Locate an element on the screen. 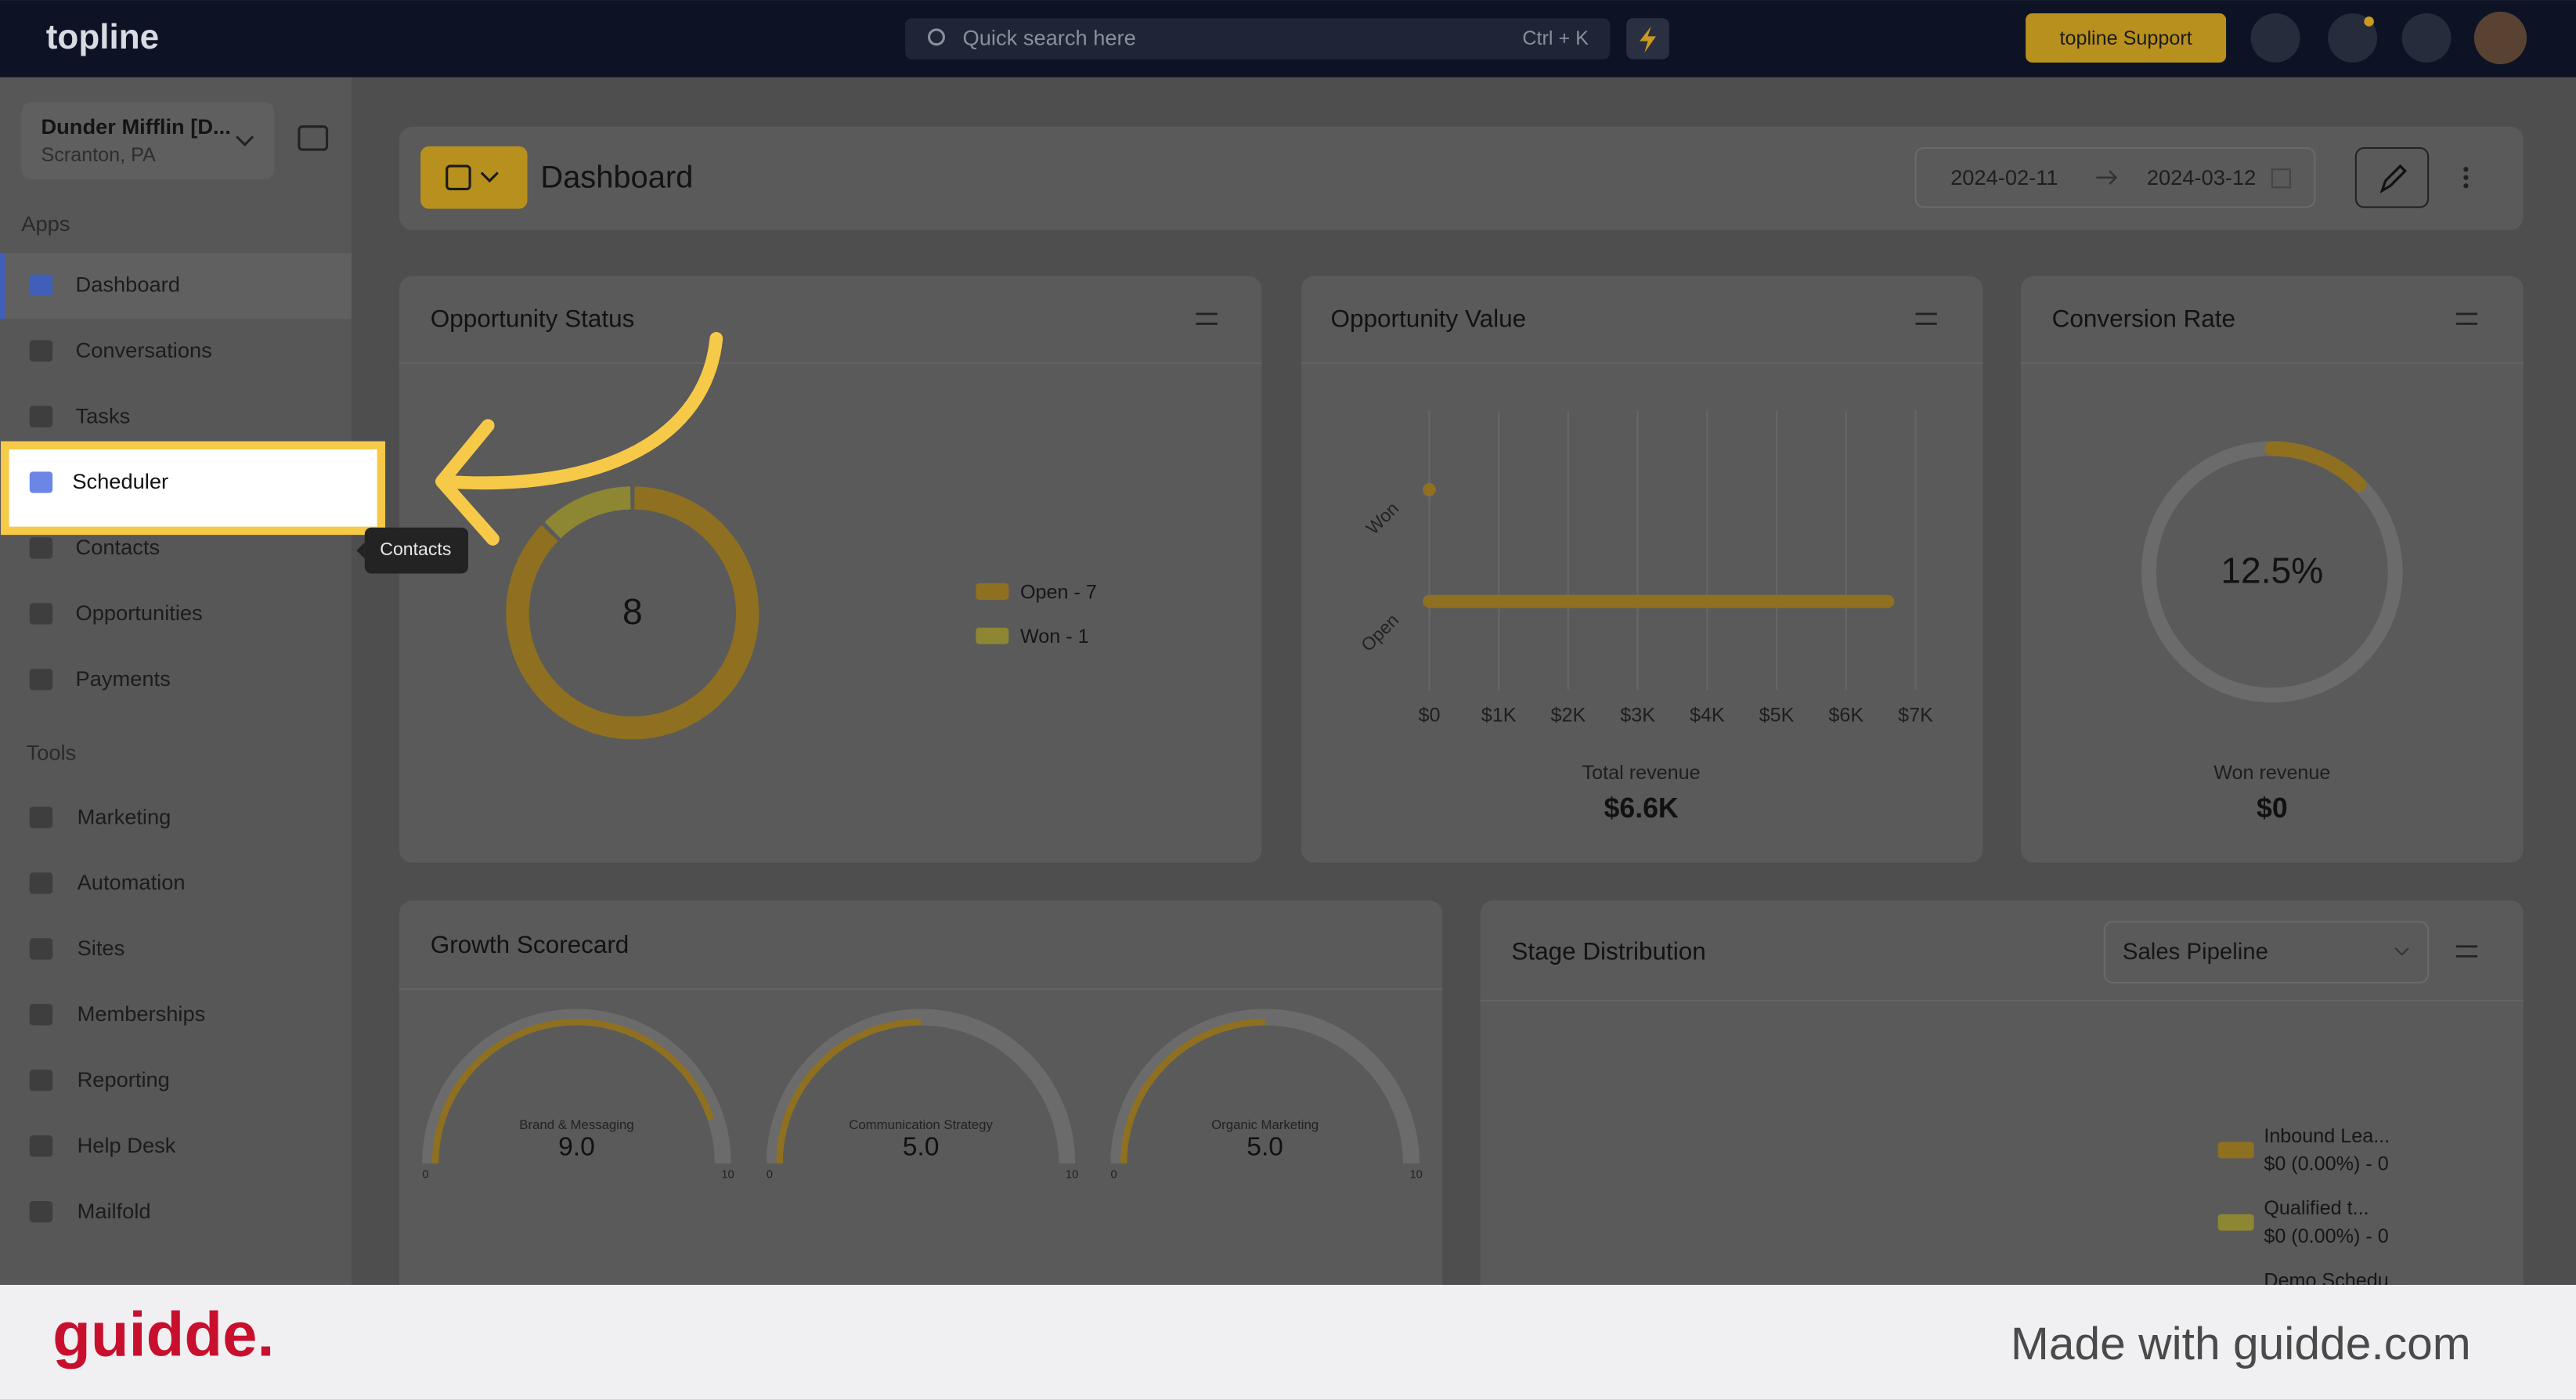 This screenshot has height=1400, width=2576. card-title: Stage Distribution is located at coordinates (1608, 951).